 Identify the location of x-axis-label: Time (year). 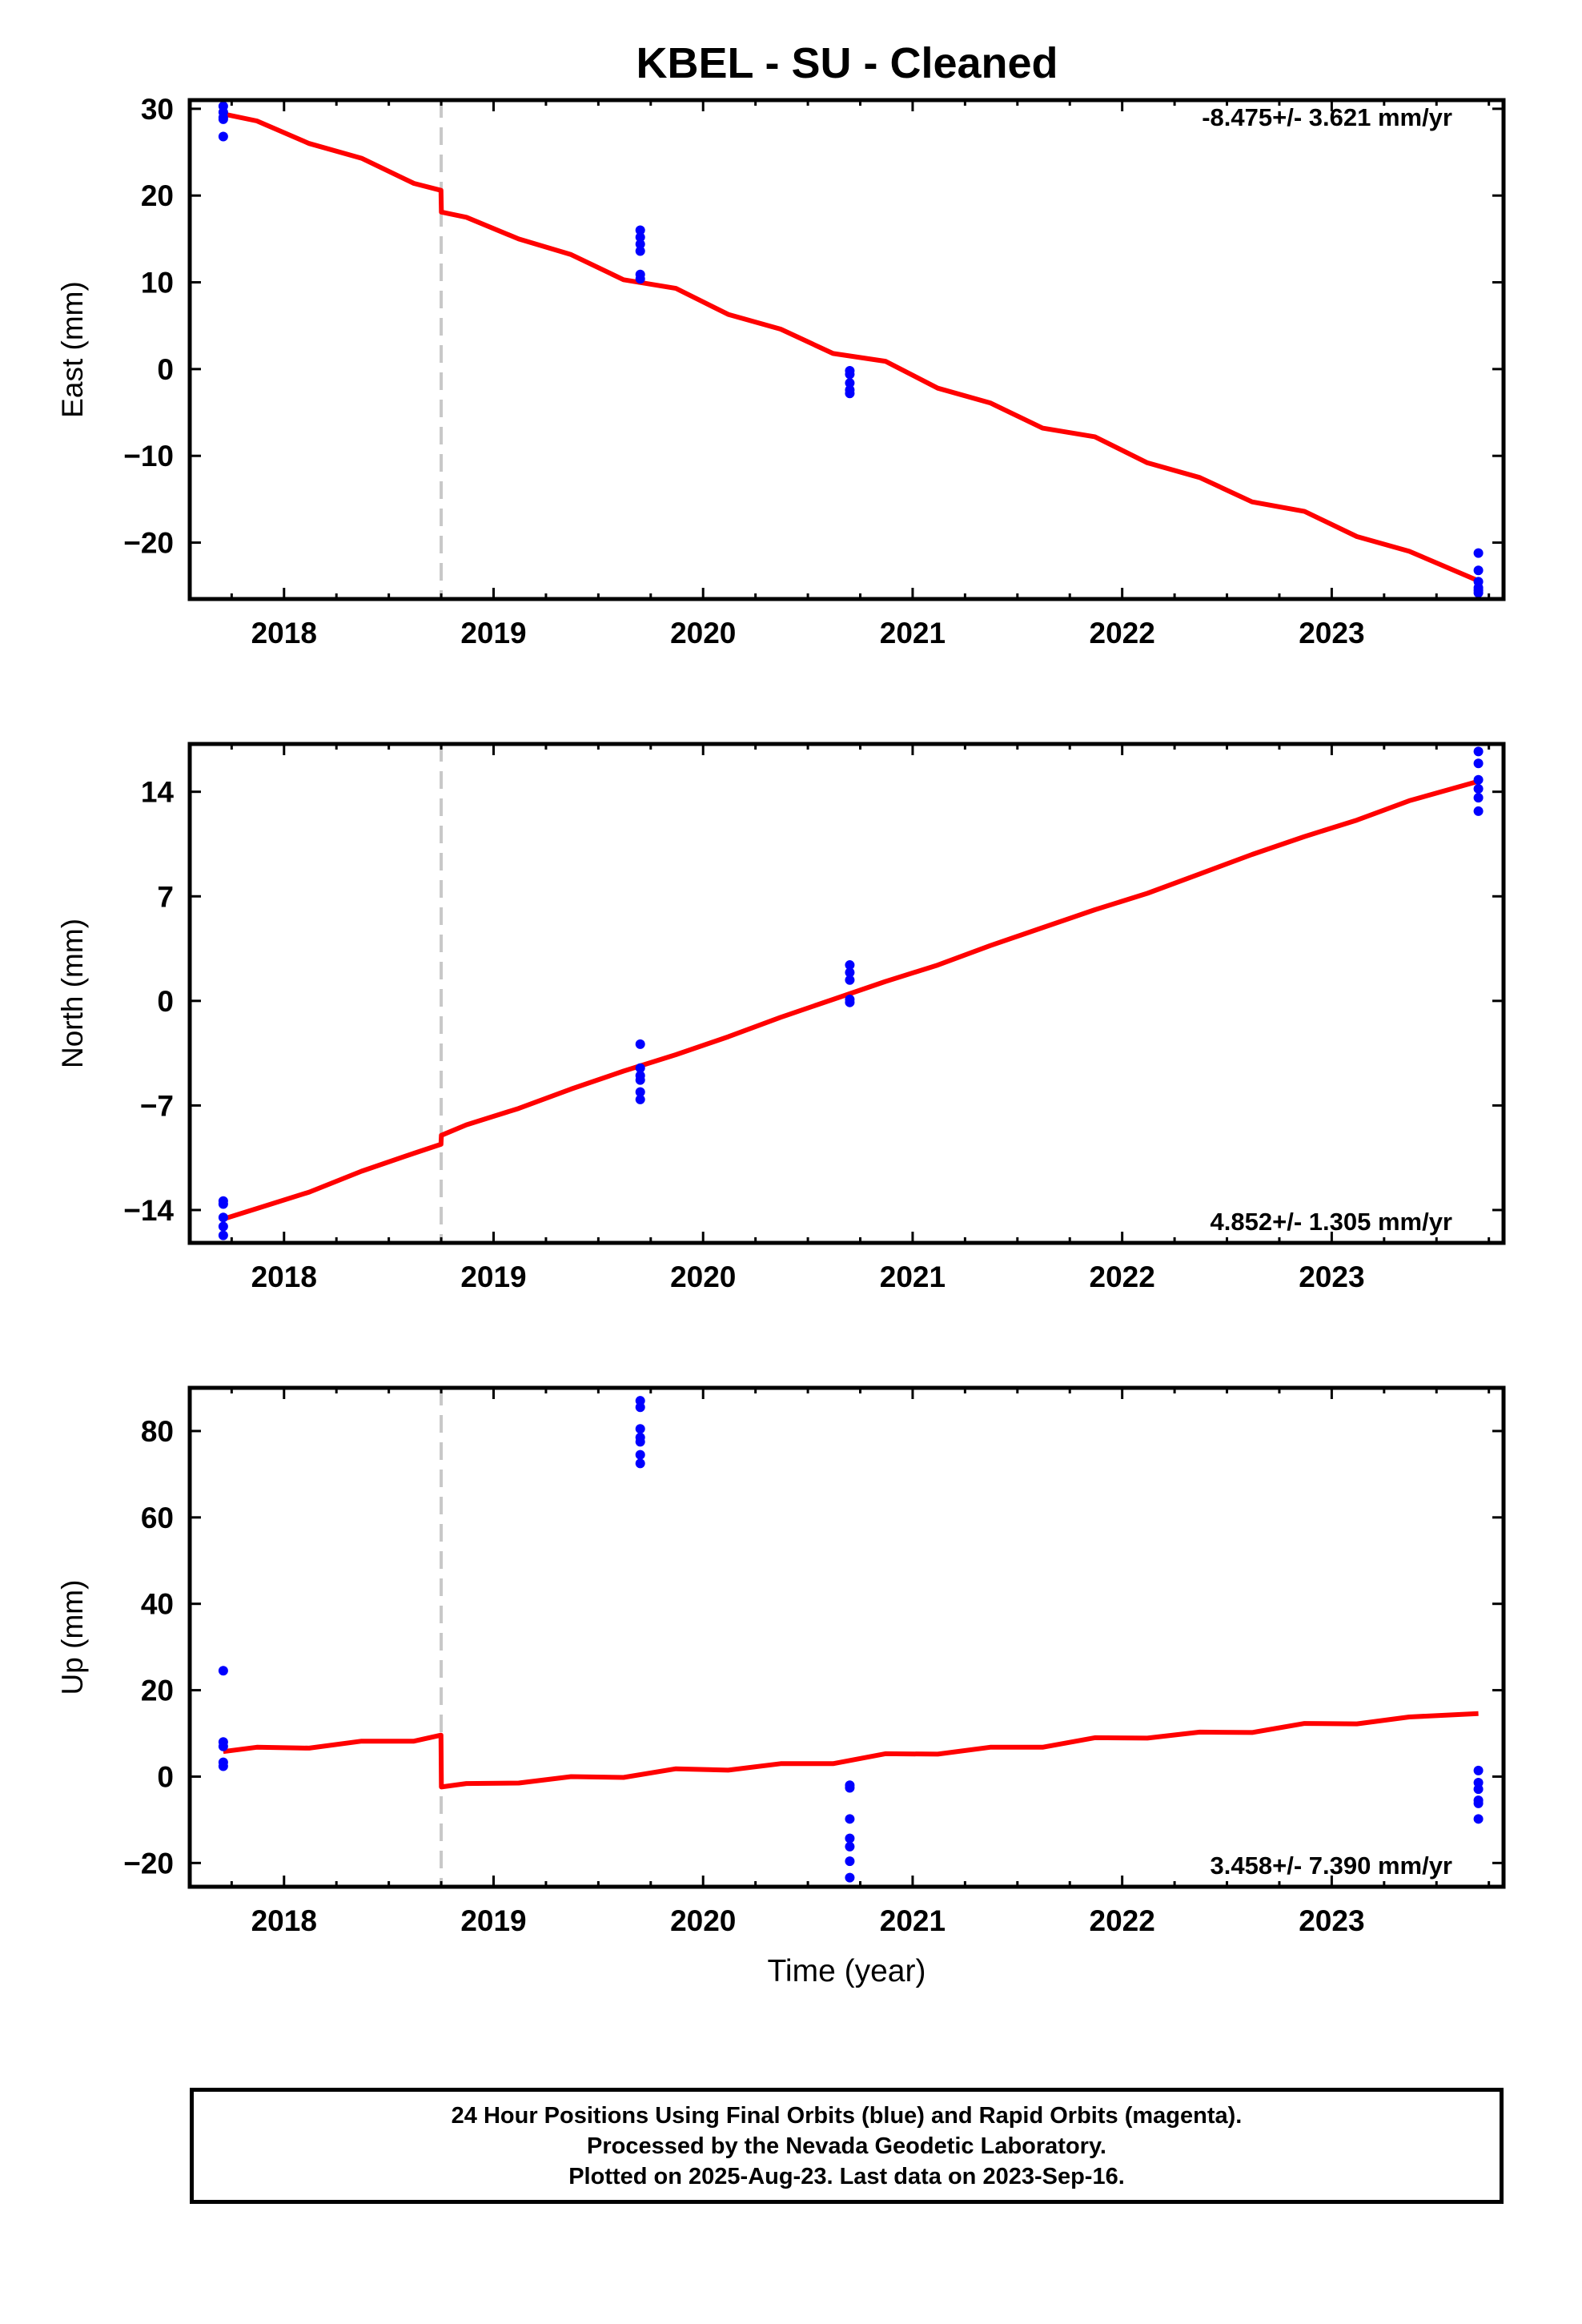
(847, 1971).